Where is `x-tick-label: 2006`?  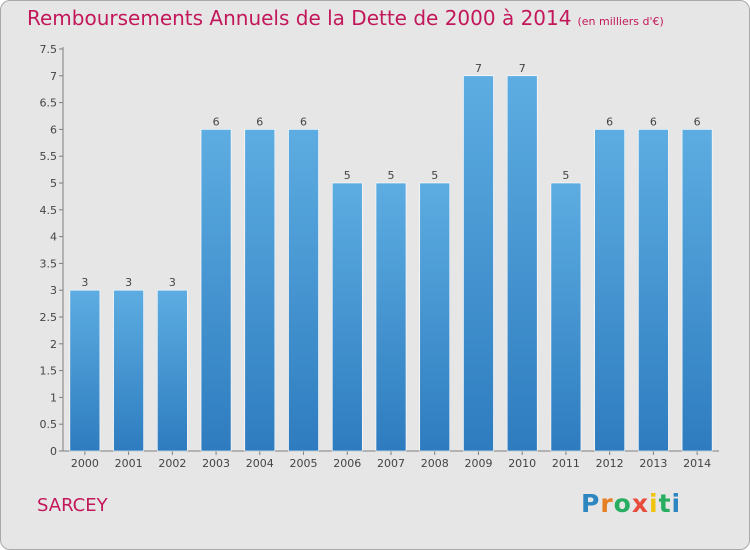
x-tick-label: 2006 is located at coordinates (347, 463).